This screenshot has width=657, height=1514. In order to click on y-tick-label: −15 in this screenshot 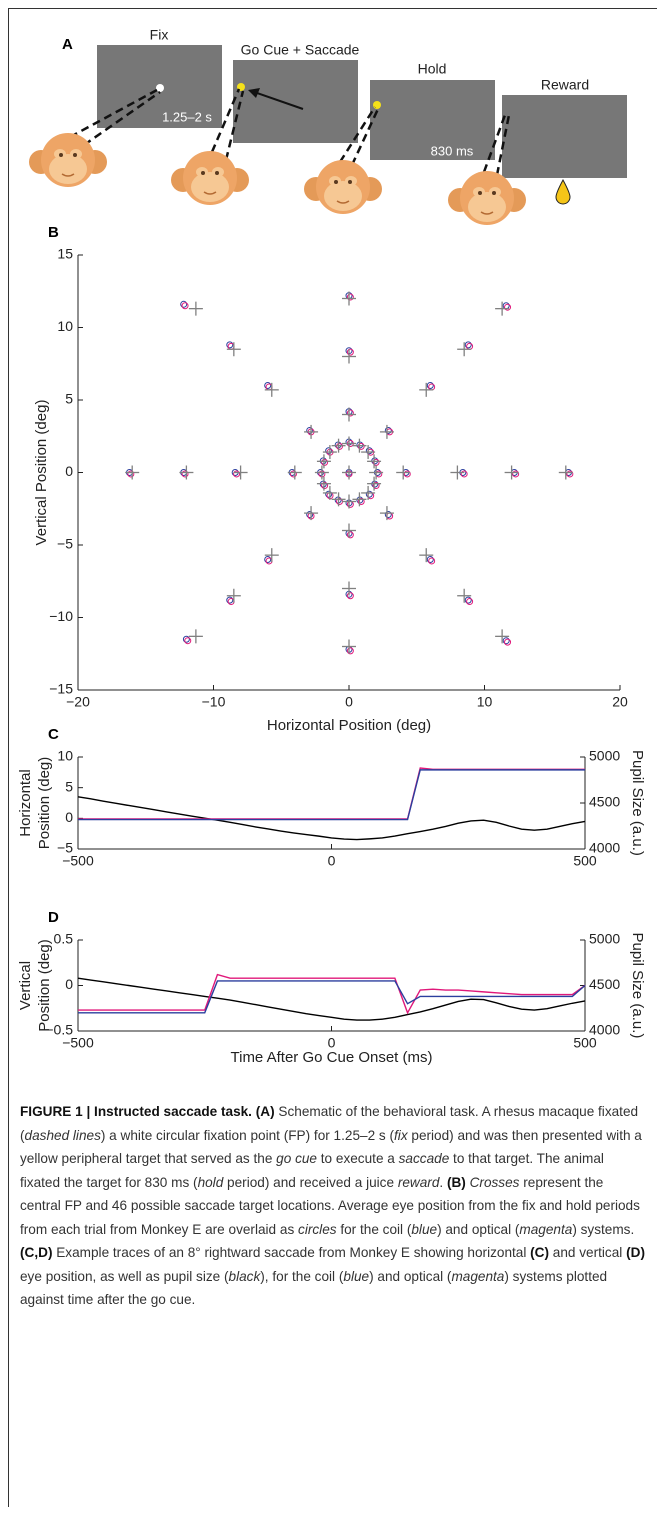, I will do `click(61, 689)`.